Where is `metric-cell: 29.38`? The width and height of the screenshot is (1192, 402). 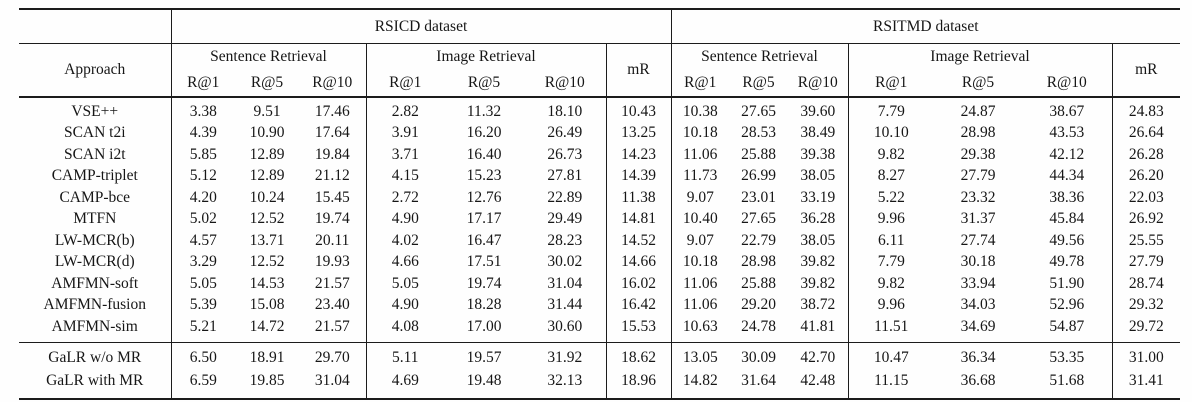 metric-cell: 29.38 is located at coordinates (978, 154).